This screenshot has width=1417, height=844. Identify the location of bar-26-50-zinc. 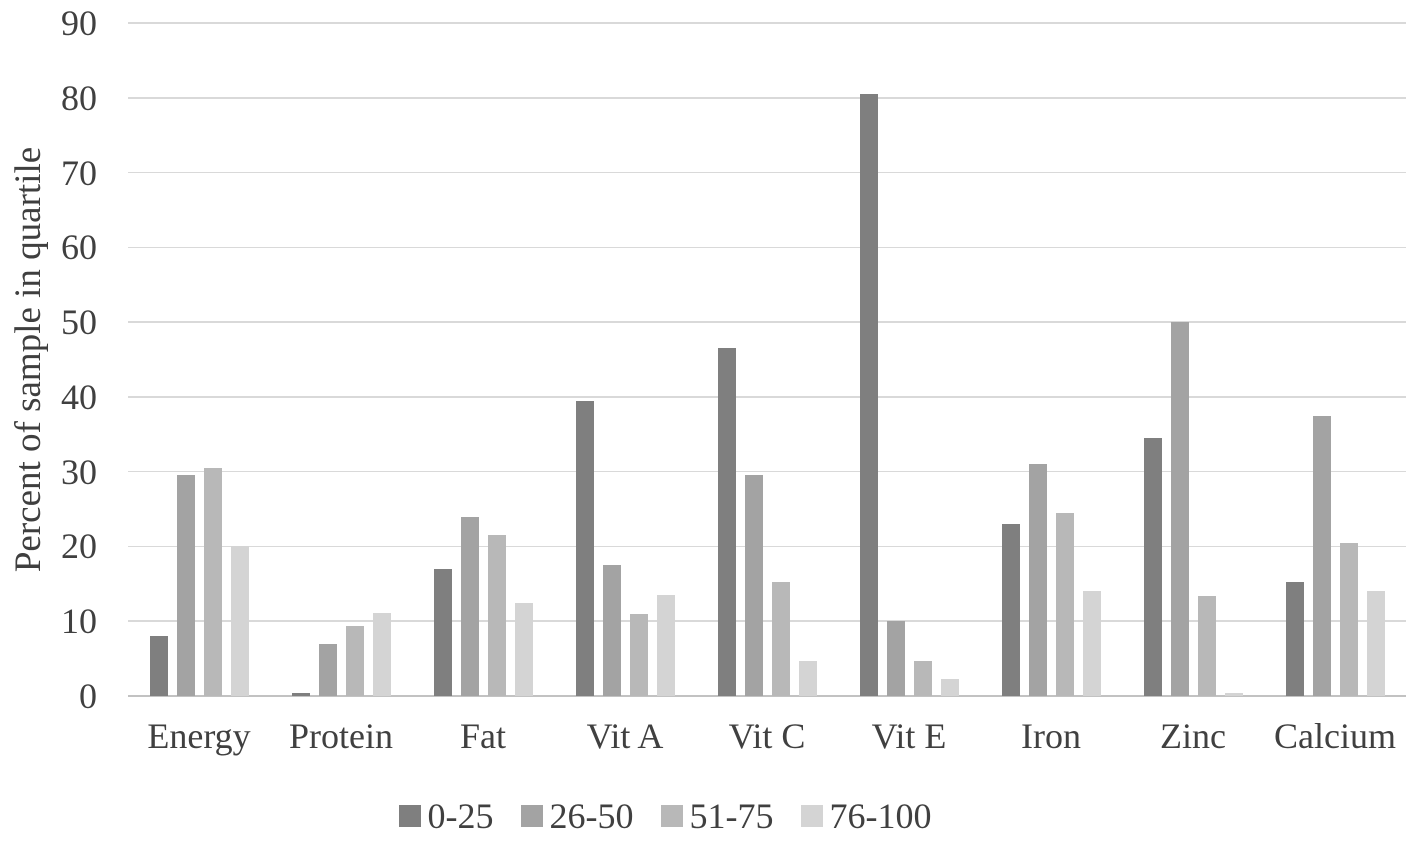
(1179, 509).